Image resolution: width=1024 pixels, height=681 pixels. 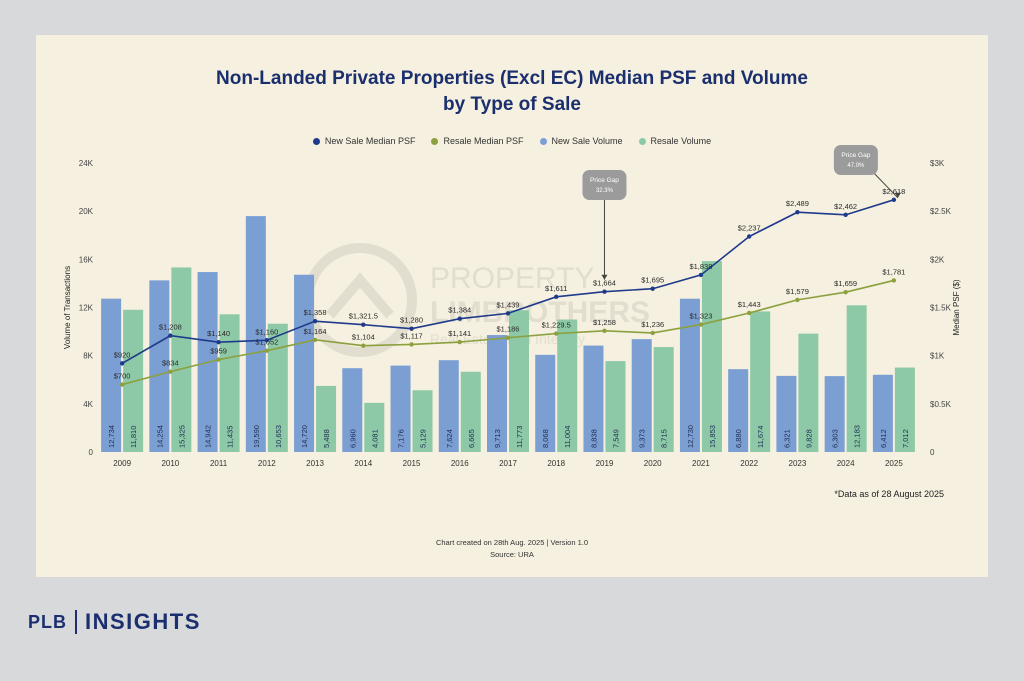 I want to click on bar-label-resale-volume: 11,810, so click(x=133, y=437).